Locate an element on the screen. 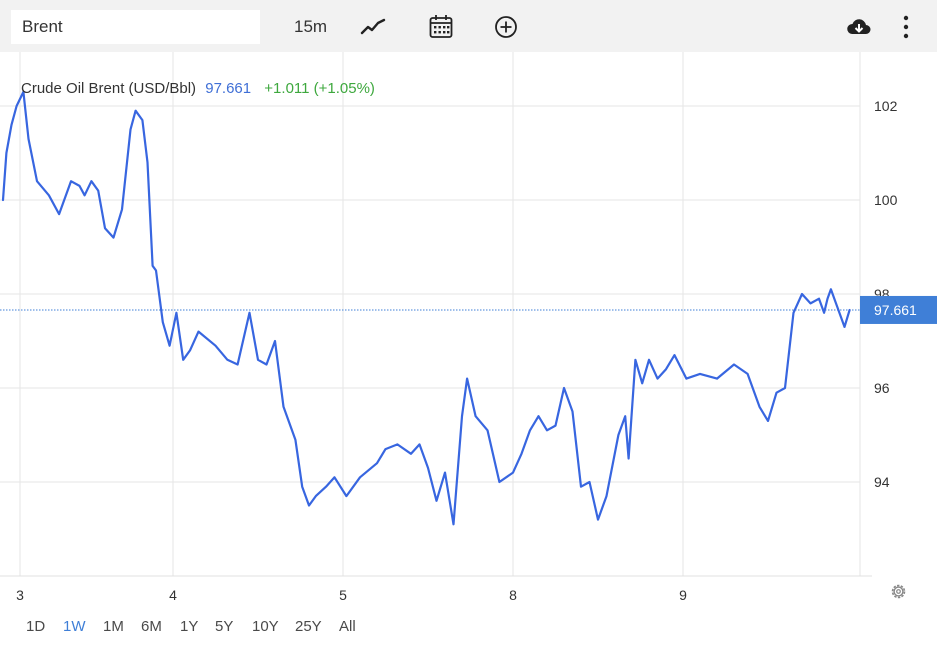 This screenshot has width=937, height=647. legend-change: +1.011 (+1.05%) is located at coordinates (319, 88).